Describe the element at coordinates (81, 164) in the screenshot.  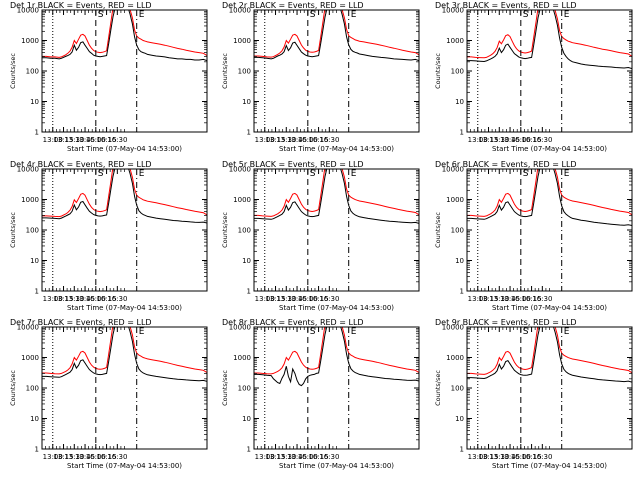
I see `panel-title: Det 4r BLACK = Events, RED = LLD` at that location.